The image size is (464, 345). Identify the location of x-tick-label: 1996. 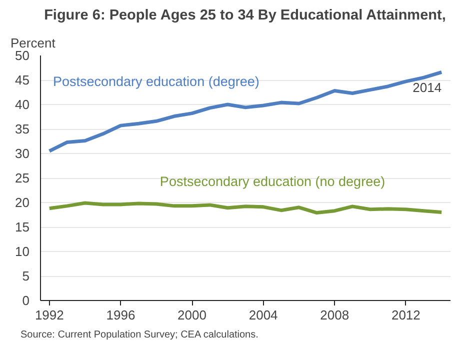
(121, 315).